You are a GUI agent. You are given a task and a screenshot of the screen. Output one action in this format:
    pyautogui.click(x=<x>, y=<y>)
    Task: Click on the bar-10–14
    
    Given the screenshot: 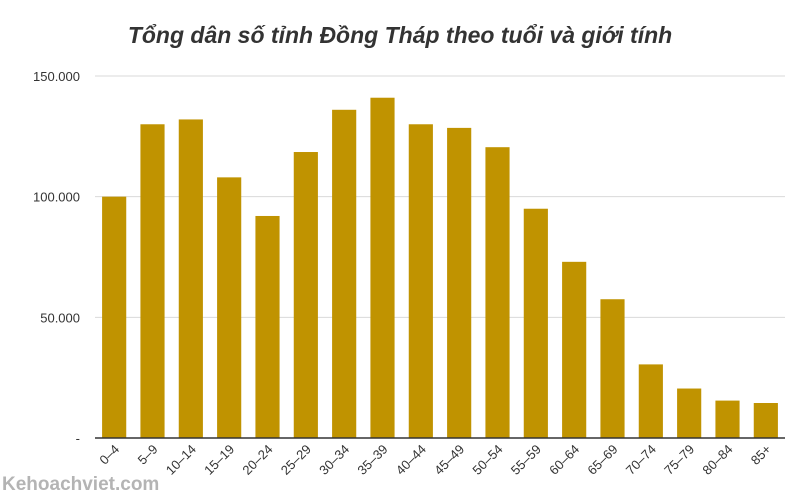 What is the action you would take?
    pyautogui.click(x=190, y=278)
    